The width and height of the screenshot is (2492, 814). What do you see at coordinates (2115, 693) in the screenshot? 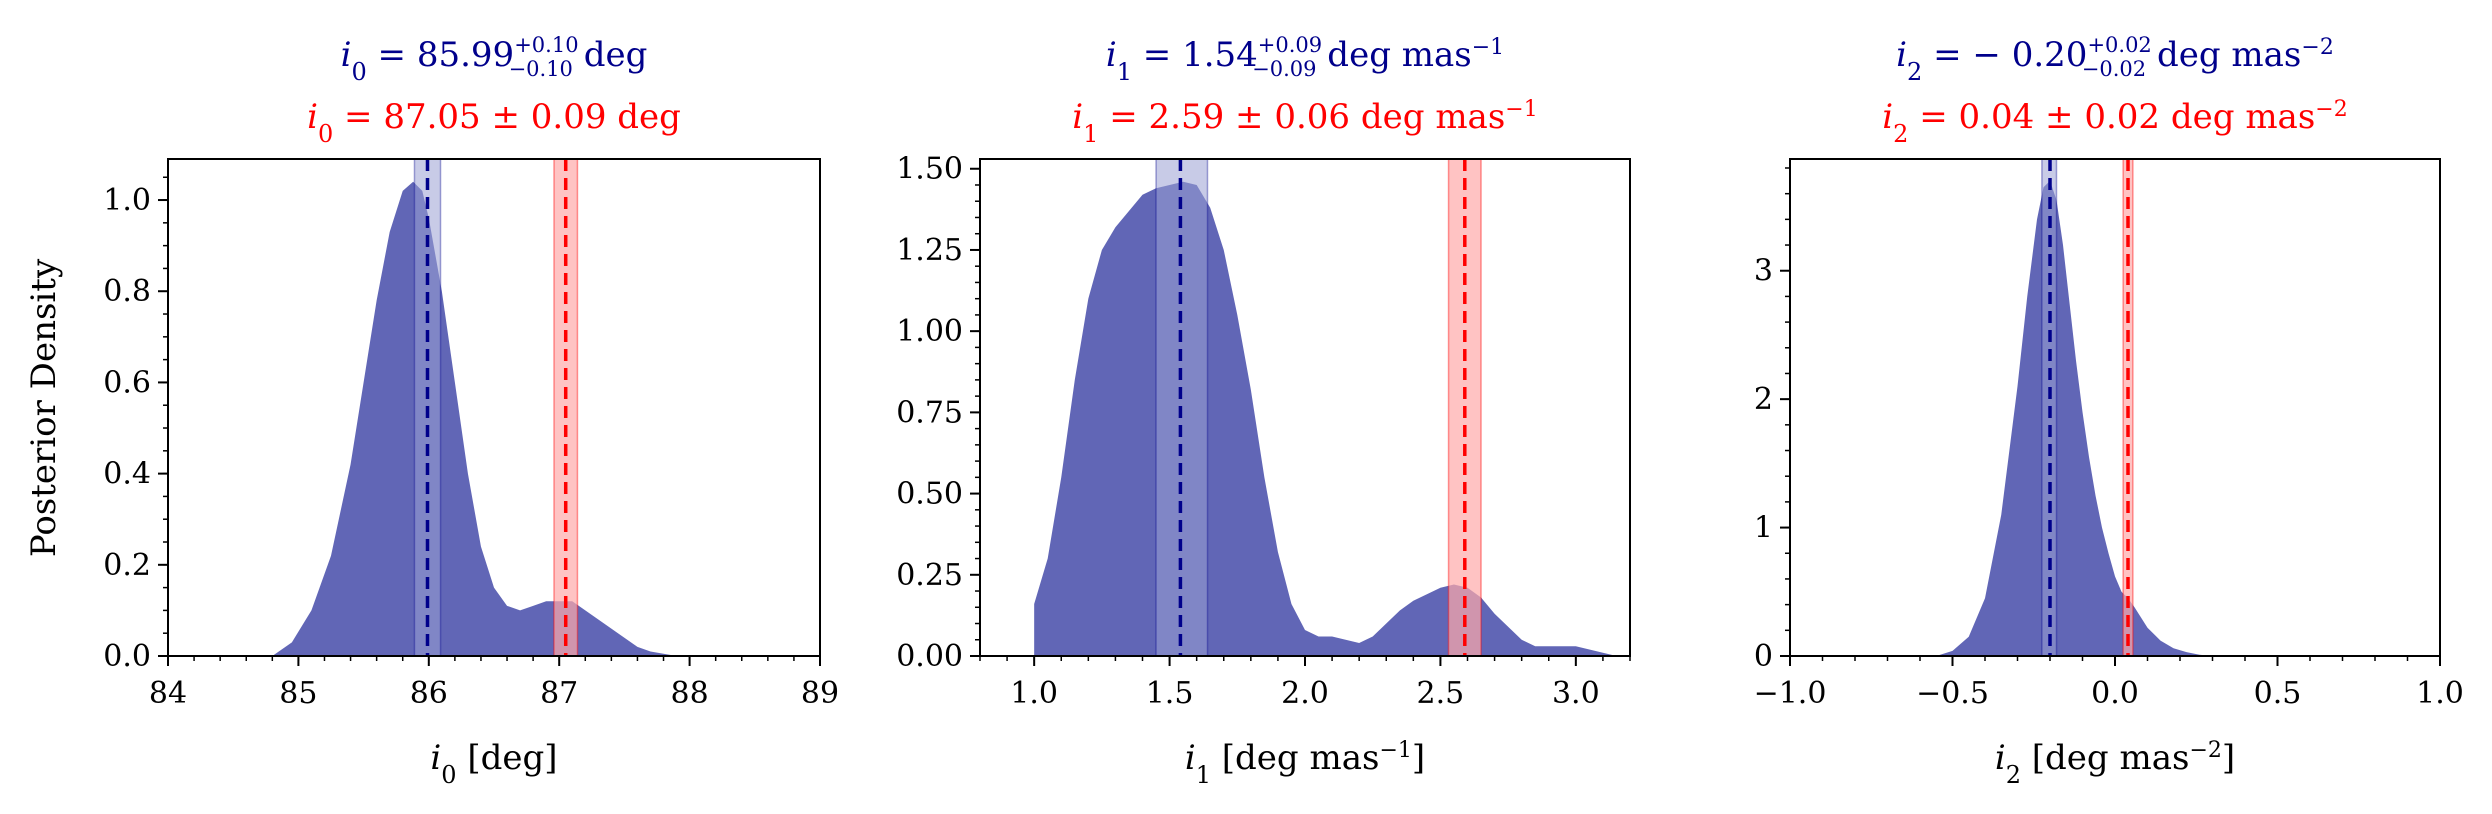
I see `x-tick-label: 0.0` at bounding box center [2115, 693].